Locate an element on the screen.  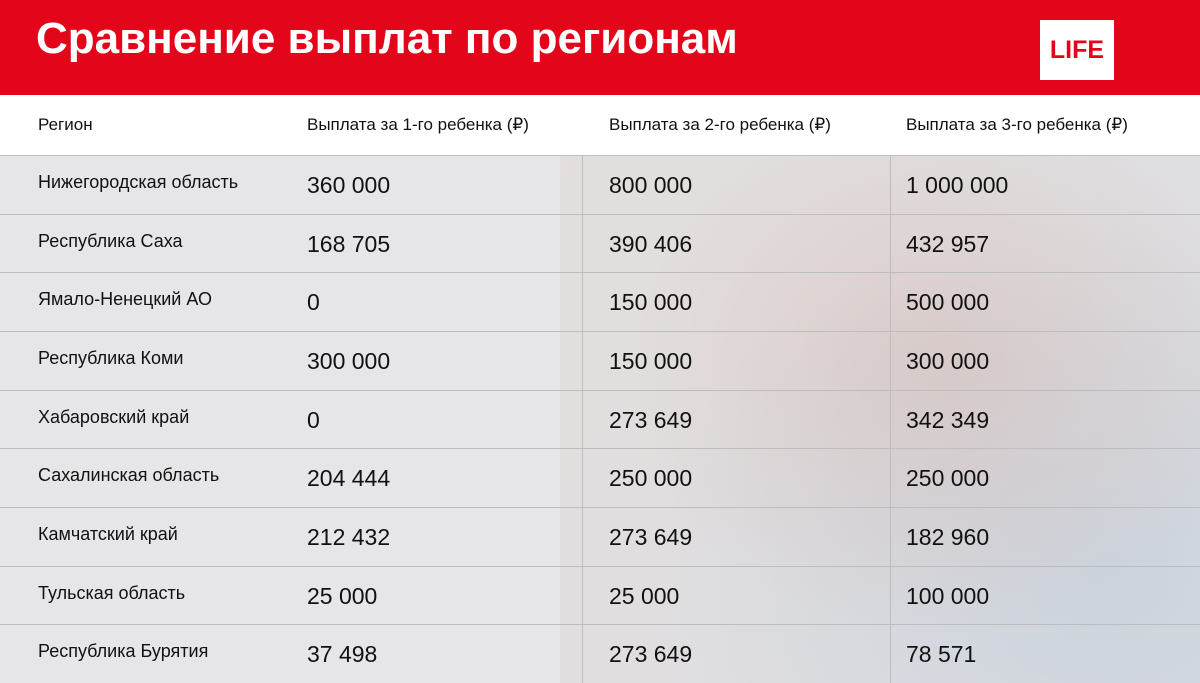
value-cell: 342 349 is located at coordinates (948, 419).